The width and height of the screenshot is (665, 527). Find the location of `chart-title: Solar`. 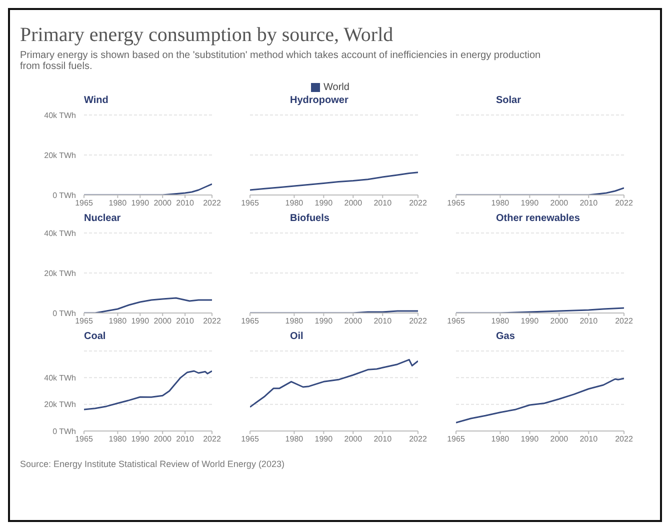

chart-title: Solar is located at coordinates (509, 101).